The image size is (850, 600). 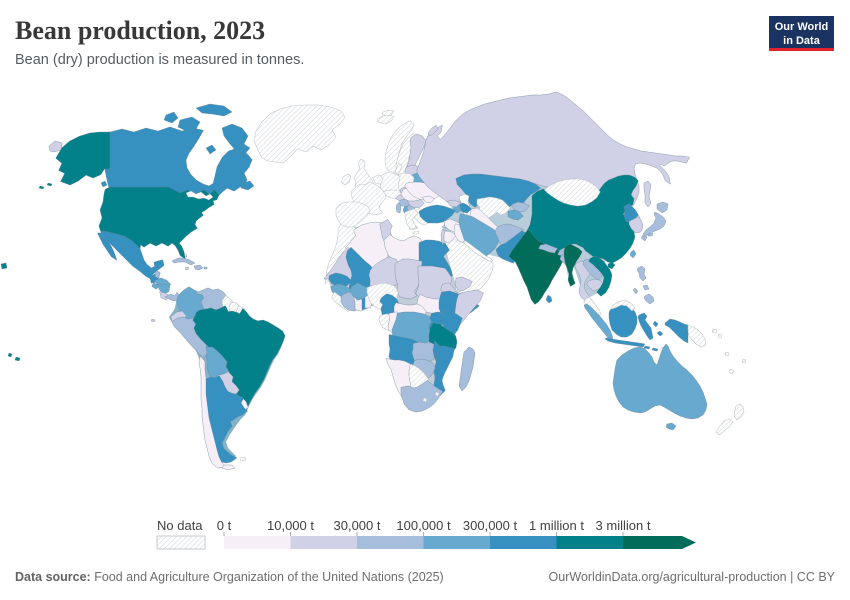 What do you see at coordinates (224, 525) in the screenshot?
I see `svg-text: 0 t` at bounding box center [224, 525].